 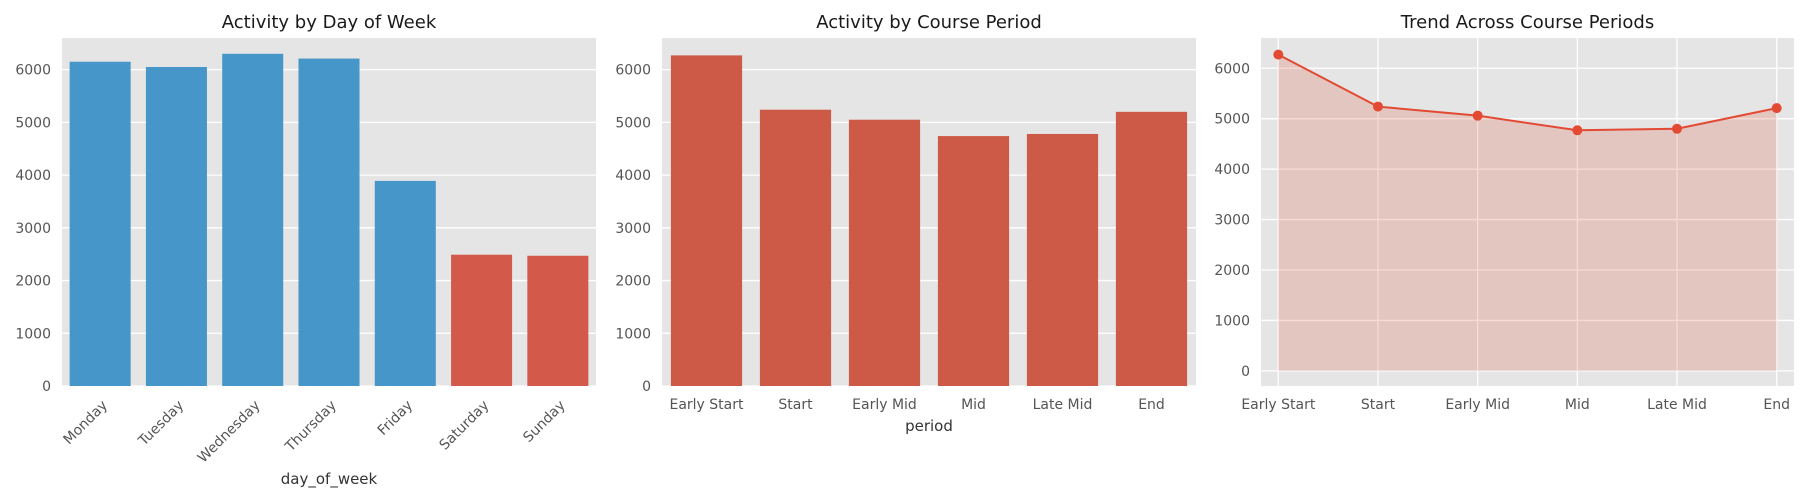 I want to click on bar-wednesday, so click(x=253, y=220).